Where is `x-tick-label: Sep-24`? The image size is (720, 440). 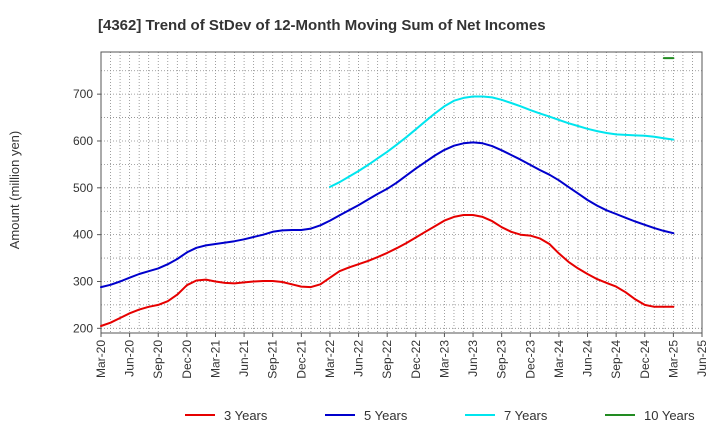
x-tick-label: Sep-24 is located at coordinates (616, 359).